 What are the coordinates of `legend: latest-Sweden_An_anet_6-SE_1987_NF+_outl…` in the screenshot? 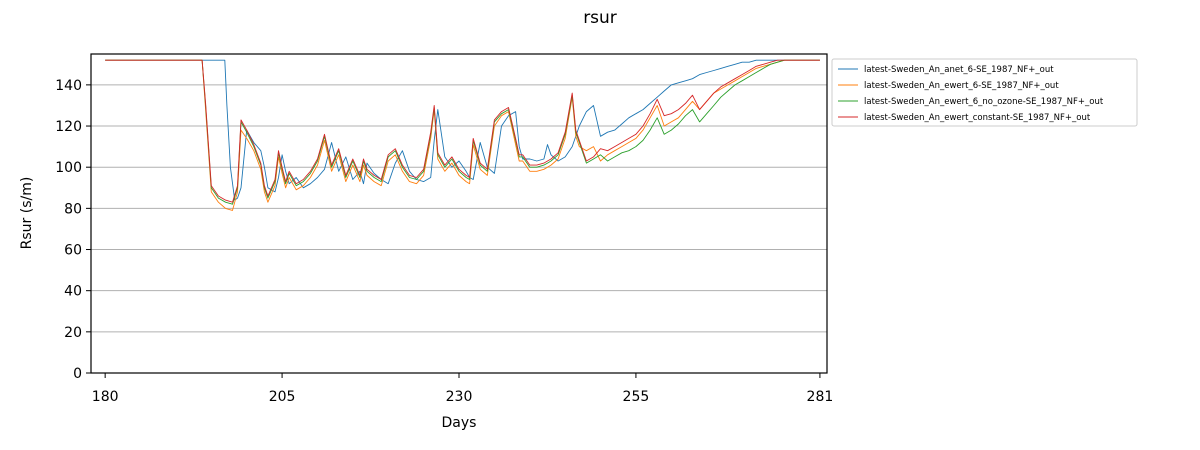 It's located at (984, 92).